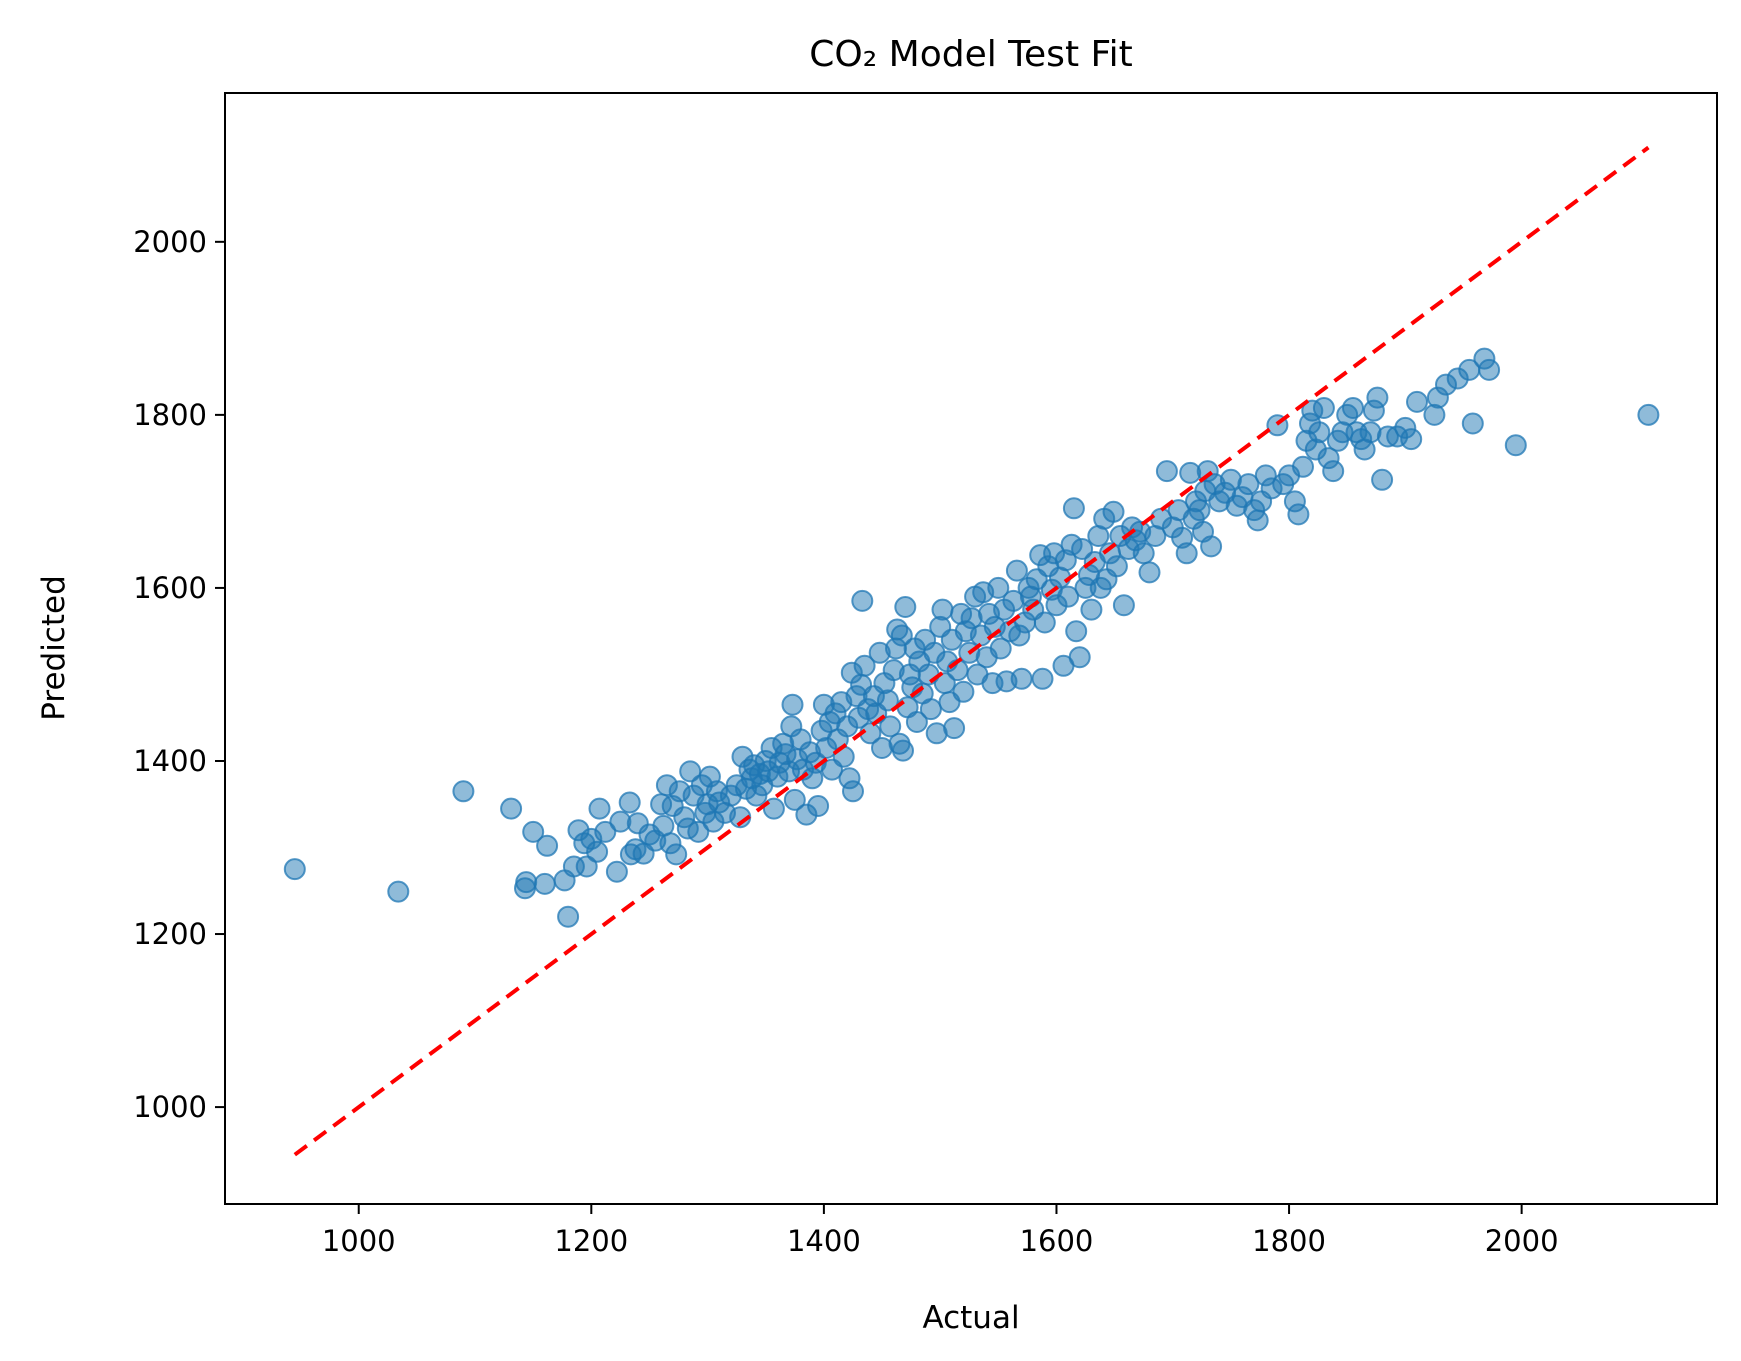 Image resolution: width=1741 pixels, height=1361 pixels. Describe the element at coordinates (170, 1107) in the screenshot. I see `y-tick-label: 1000` at that location.